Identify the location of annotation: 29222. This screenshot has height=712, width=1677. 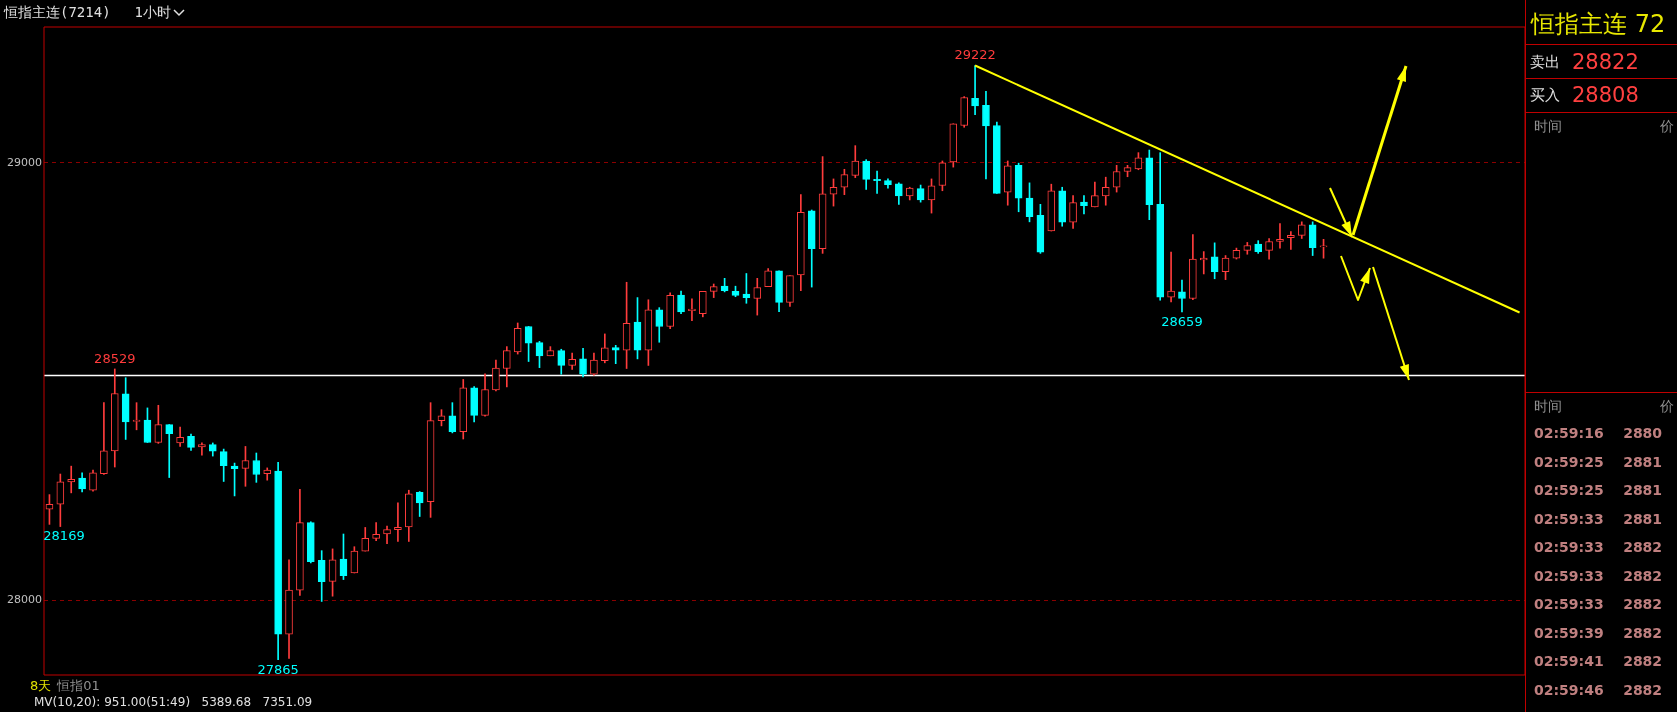
(975, 55).